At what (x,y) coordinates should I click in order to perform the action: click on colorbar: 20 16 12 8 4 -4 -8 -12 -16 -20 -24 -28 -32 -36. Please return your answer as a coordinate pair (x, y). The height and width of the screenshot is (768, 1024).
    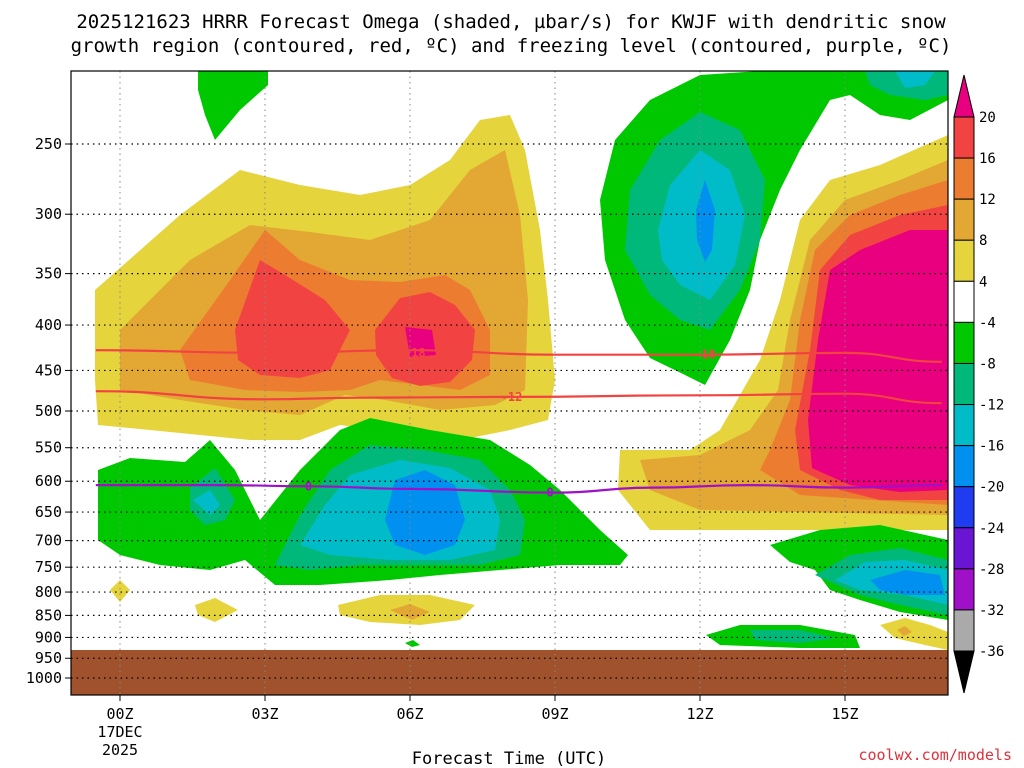
    Looking at the image, I should click on (978, 384).